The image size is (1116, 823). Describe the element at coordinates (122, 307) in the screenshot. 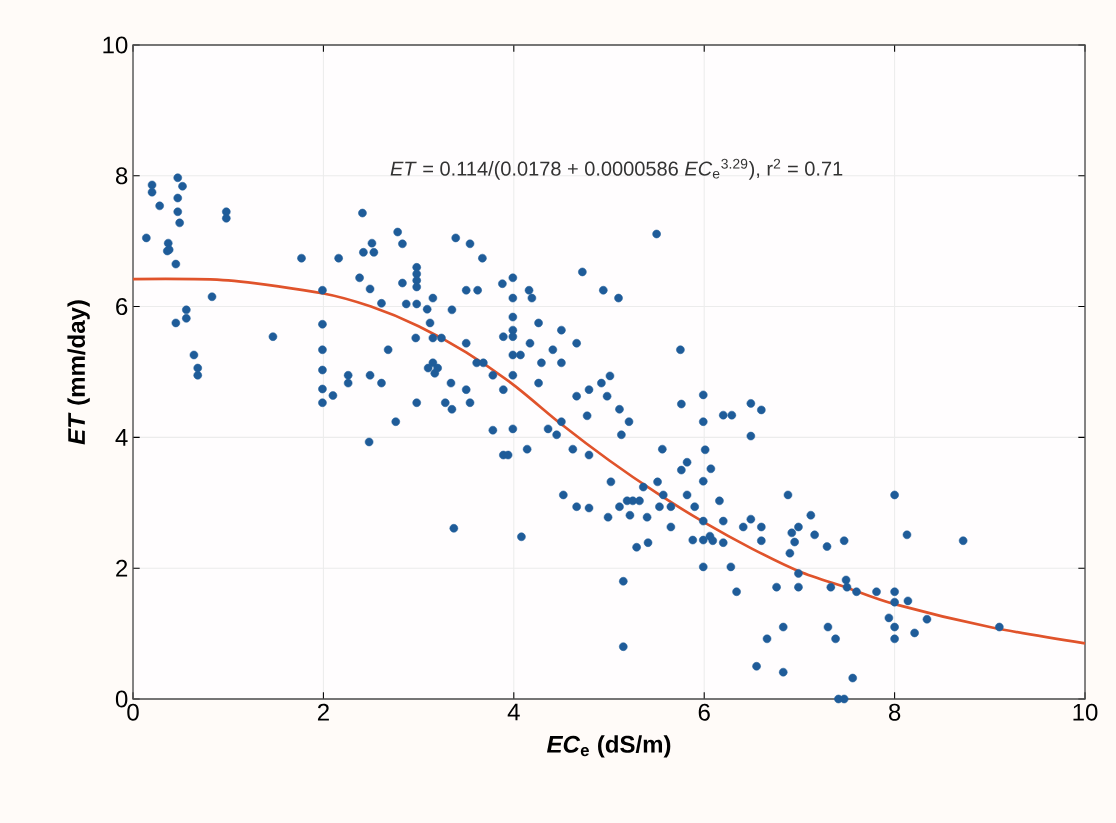

I see `y-tick-label: 6` at that location.